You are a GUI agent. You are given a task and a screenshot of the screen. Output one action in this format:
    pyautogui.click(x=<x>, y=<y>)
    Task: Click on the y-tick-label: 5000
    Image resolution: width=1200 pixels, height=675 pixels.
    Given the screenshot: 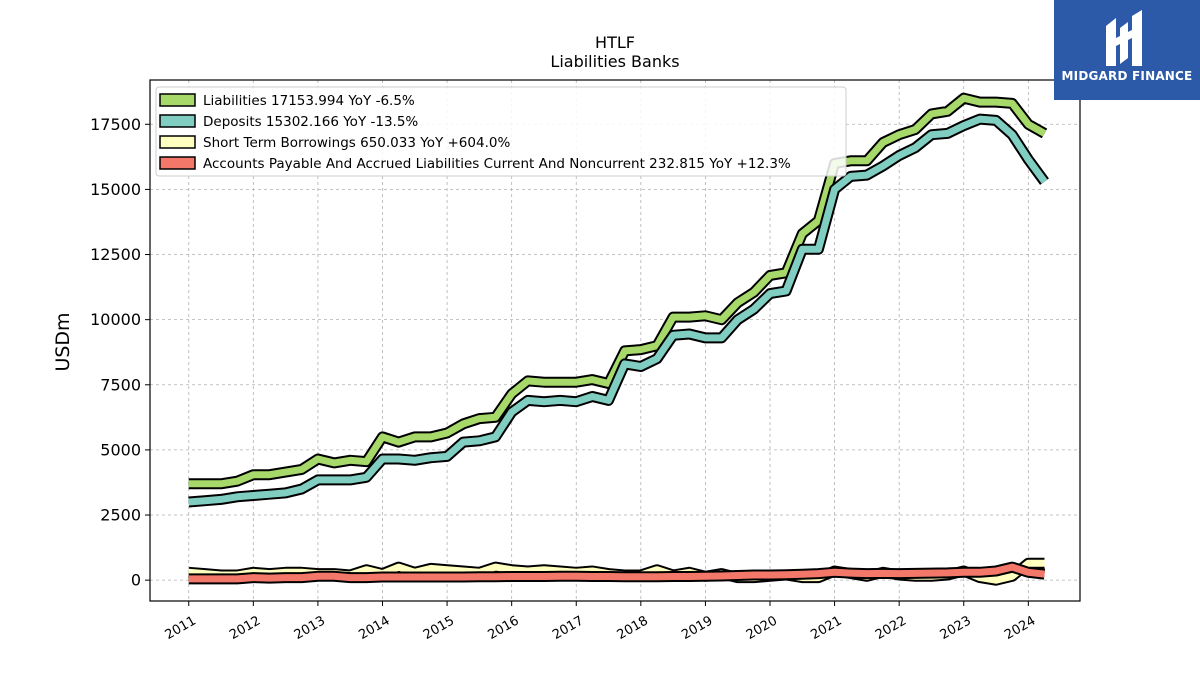 What is the action you would take?
    pyautogui.click(x=120, y=449)
    